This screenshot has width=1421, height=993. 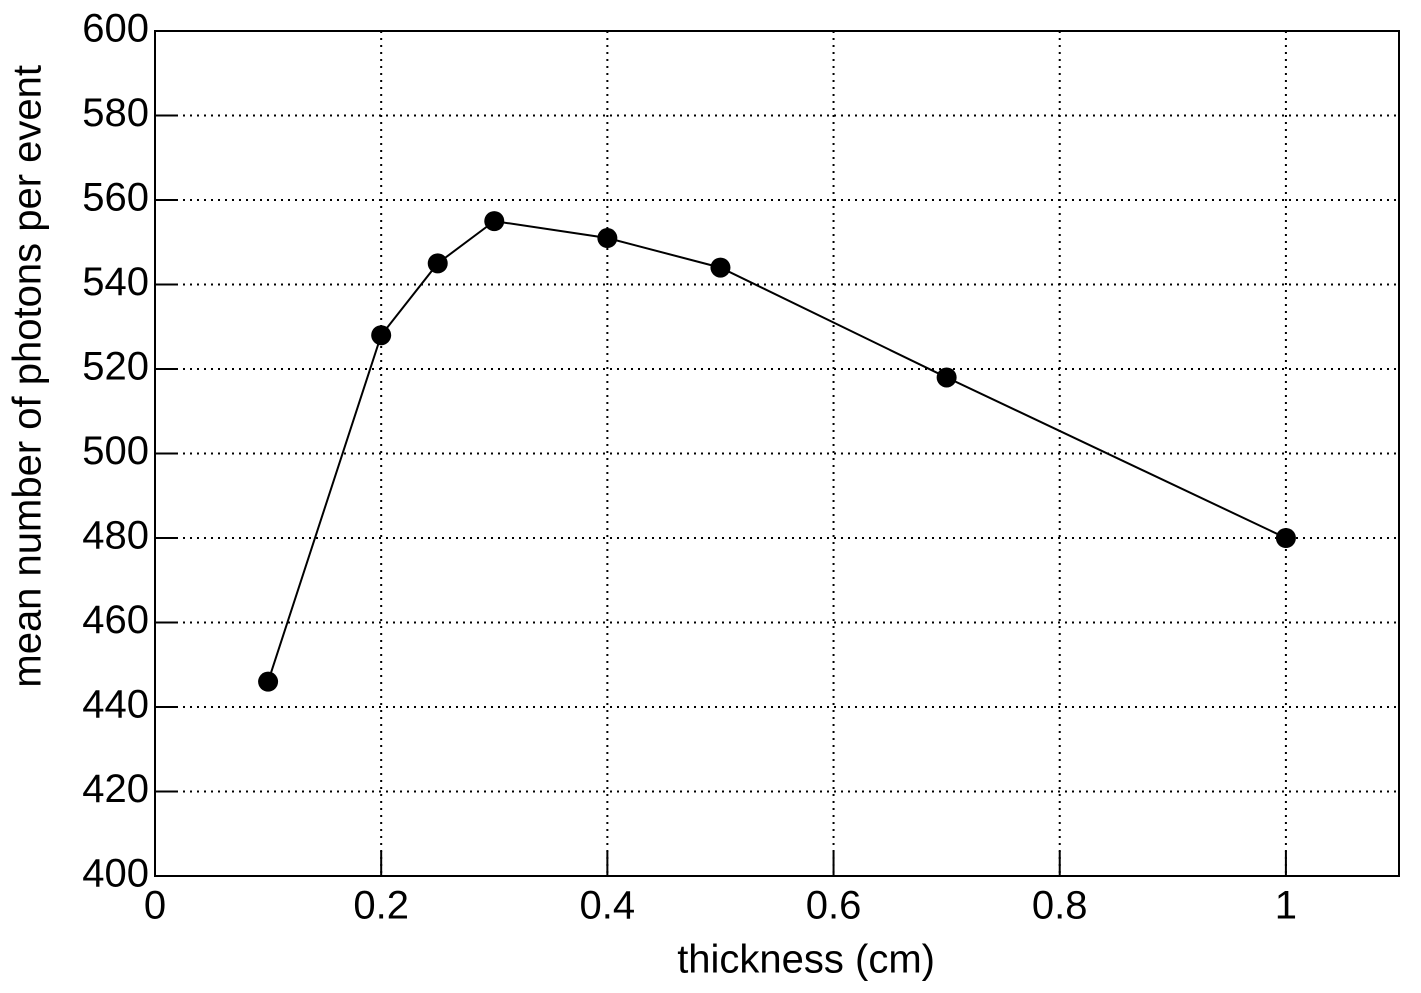 What do you see at coordinates (115, 113) in the screenshot?
I see `y-tick-label: 580` at bounding box center [115, 113].